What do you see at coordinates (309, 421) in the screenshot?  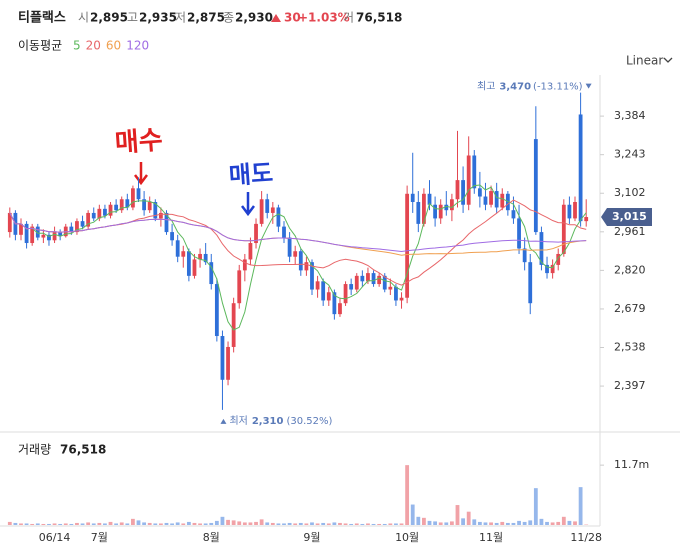 I see `low-pct: (30.52%)` at bounding box center [309, 421].